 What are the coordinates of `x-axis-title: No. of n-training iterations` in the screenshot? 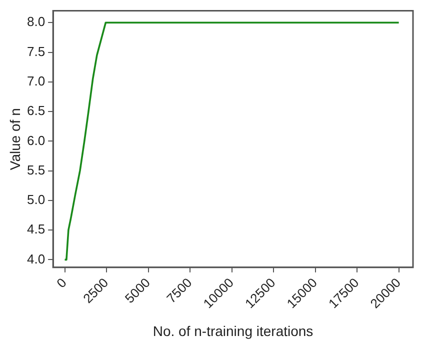 It's located at (233, 330).